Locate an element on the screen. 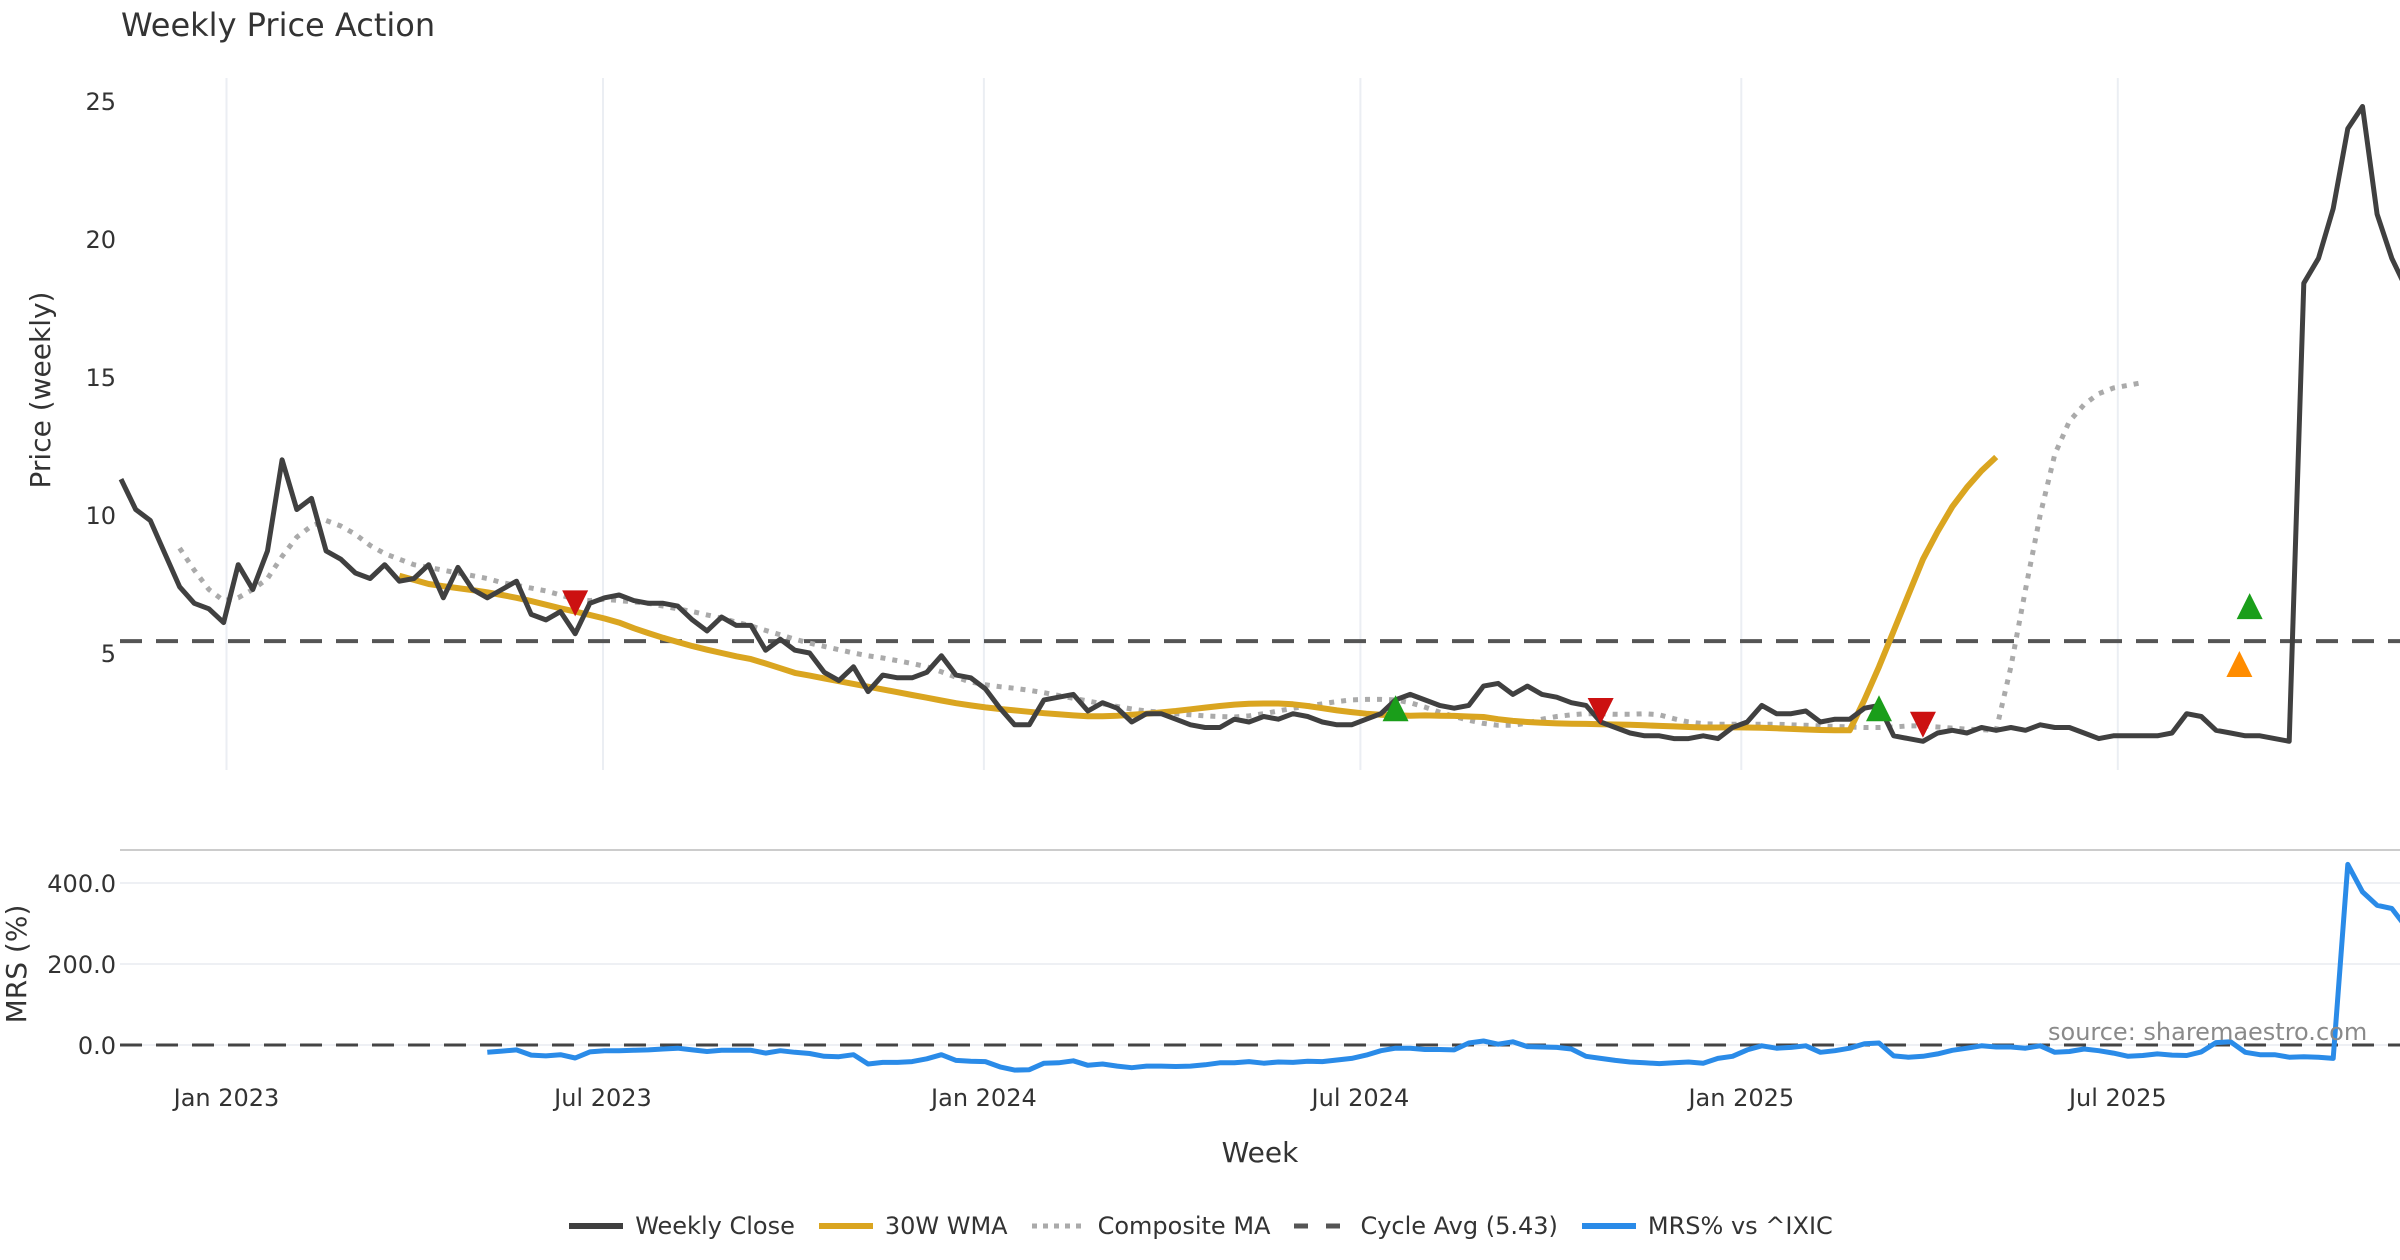 The image size is (2400, 1260). price-y-tick-label: 15 is located at coordinates (100, 378).